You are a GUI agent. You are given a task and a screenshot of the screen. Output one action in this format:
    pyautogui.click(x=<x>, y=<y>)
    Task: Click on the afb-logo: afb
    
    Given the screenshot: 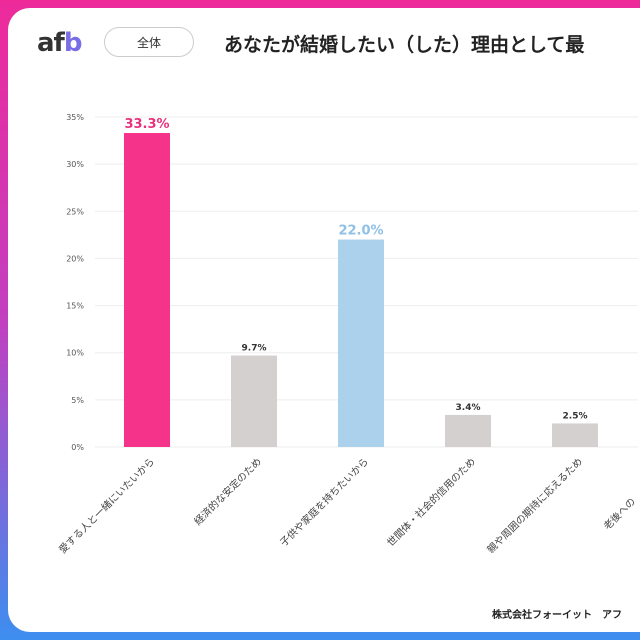 What is the action you would take?
    pyautogui.click(x=59, y=43)
    